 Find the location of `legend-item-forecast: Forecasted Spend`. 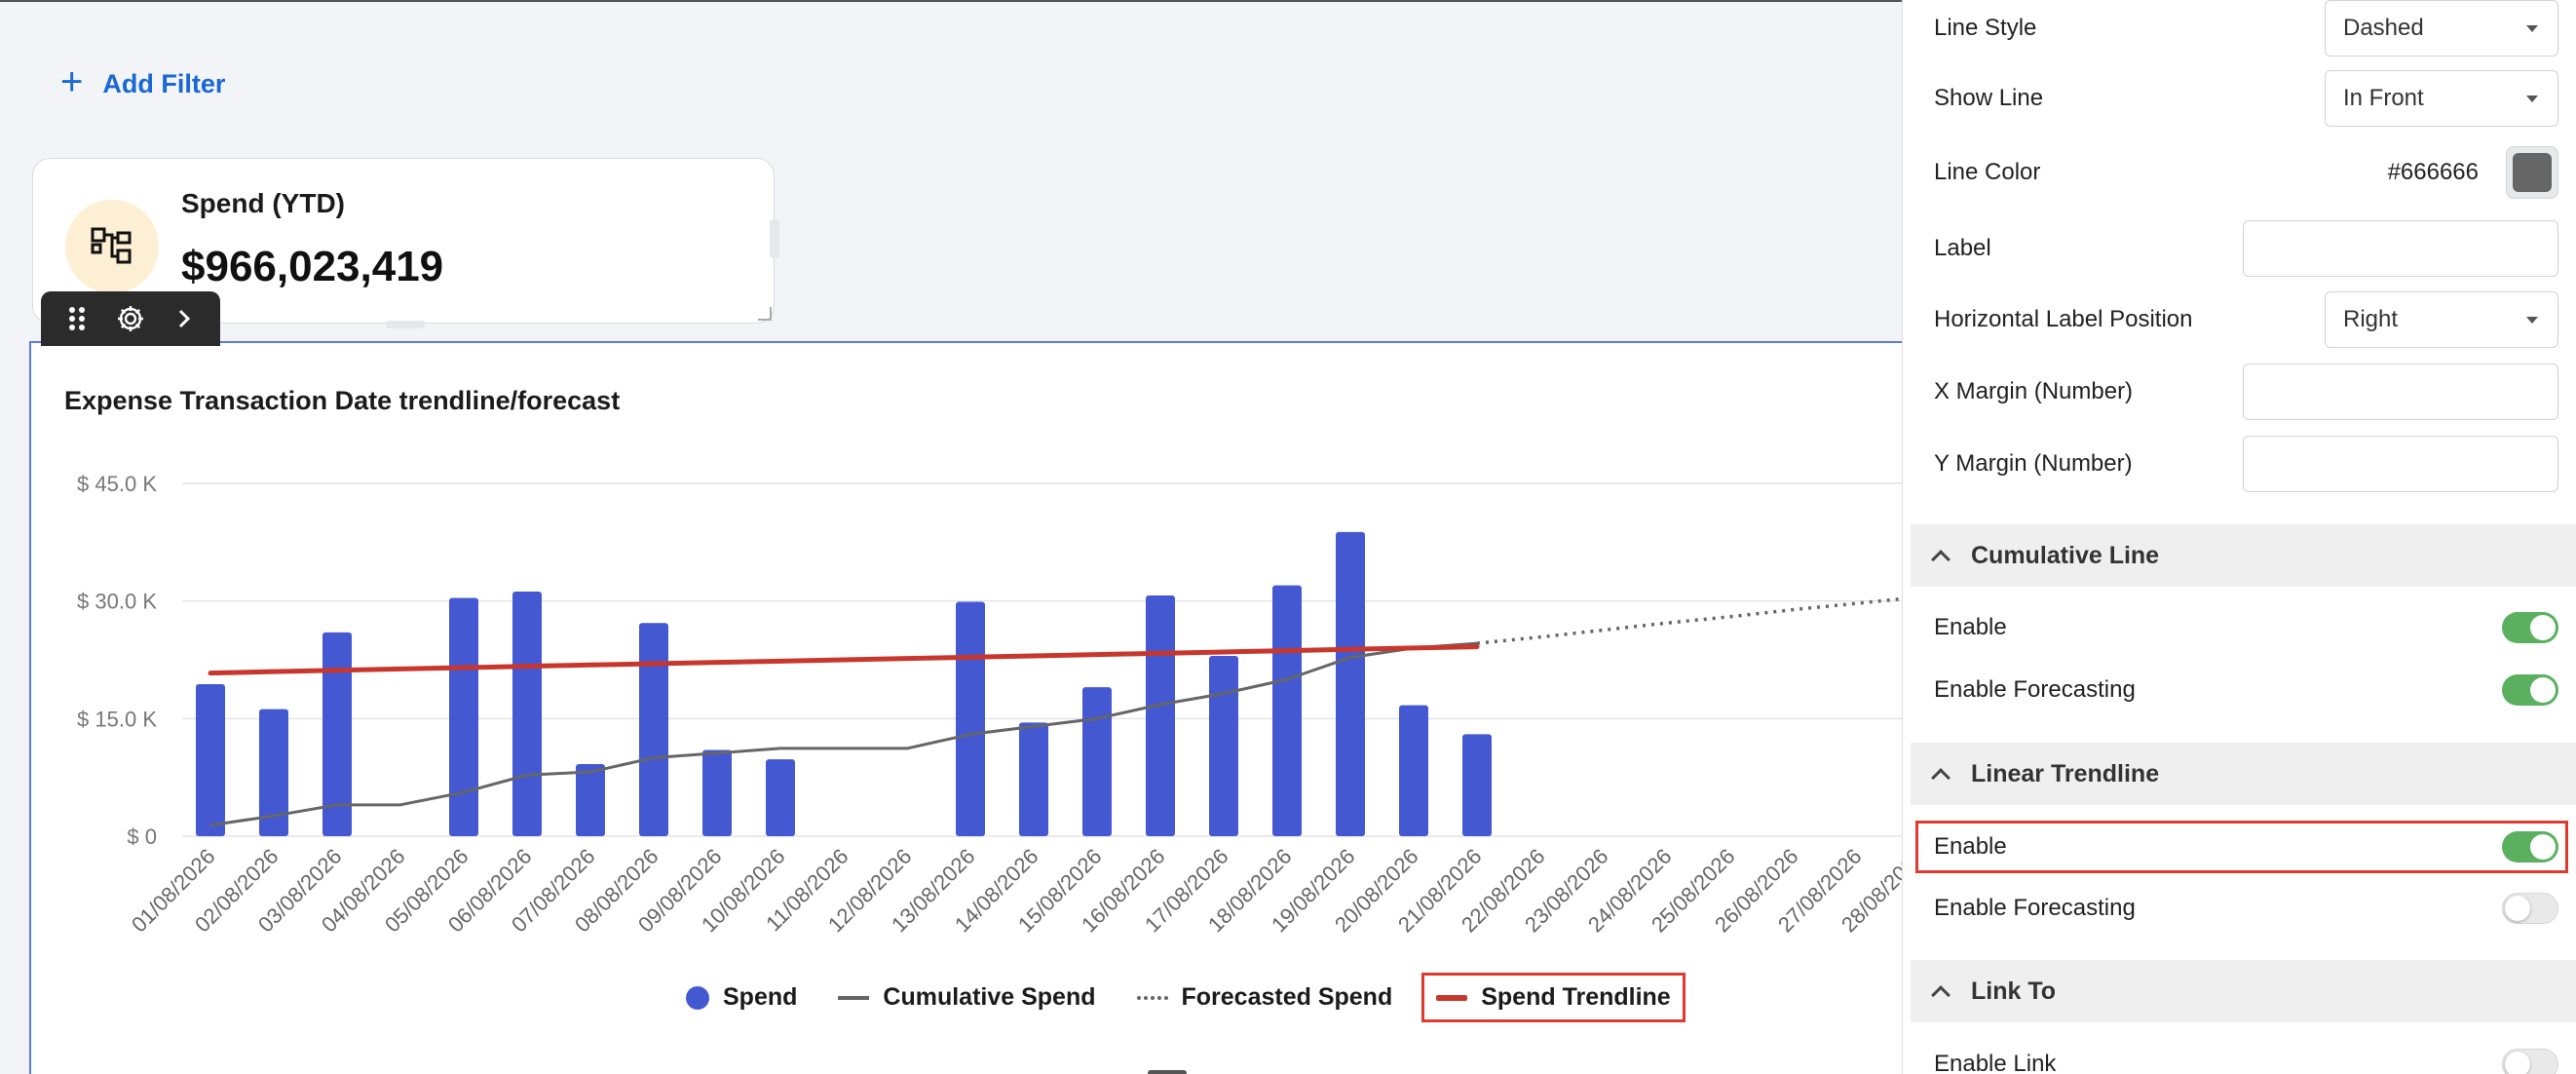

legend-item-forecast: Forecasted Spend is located at coordinates (1265, 997).